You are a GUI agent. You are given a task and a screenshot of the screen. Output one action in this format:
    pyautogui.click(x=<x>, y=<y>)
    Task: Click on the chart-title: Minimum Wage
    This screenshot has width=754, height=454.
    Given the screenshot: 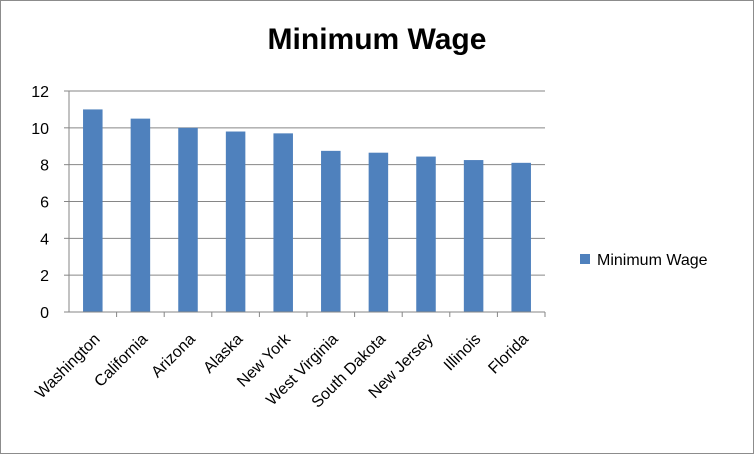 What is the action you would take?
    pyautogui.click(x=377, y=39)
    